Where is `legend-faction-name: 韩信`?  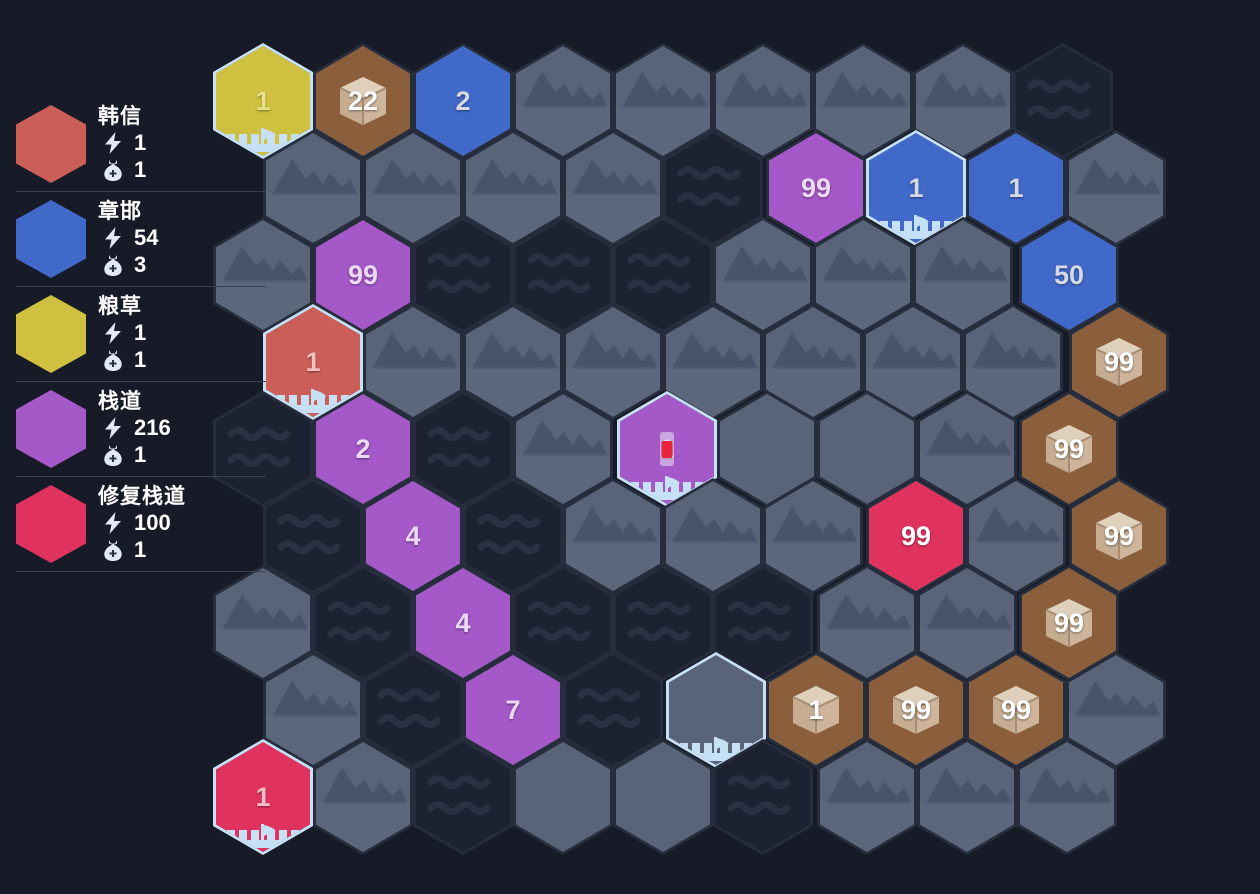 legend-faction-name: 韩信 is located at coordinates (120, 116).